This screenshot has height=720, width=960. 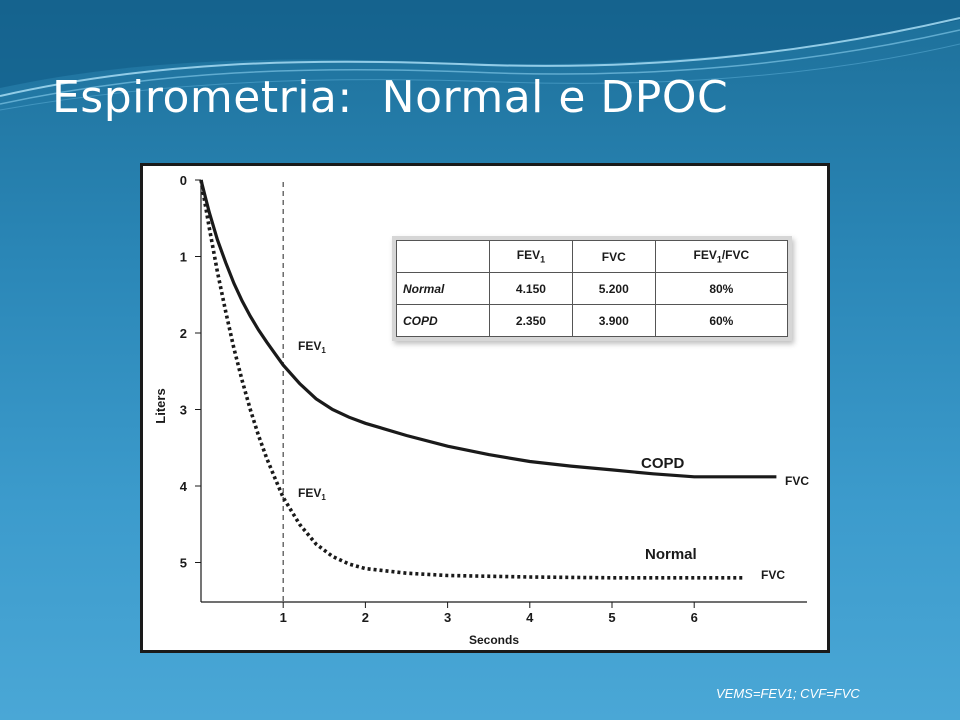 I want to click on table-cell-ratio: 60%, so click(x=721, y=320).